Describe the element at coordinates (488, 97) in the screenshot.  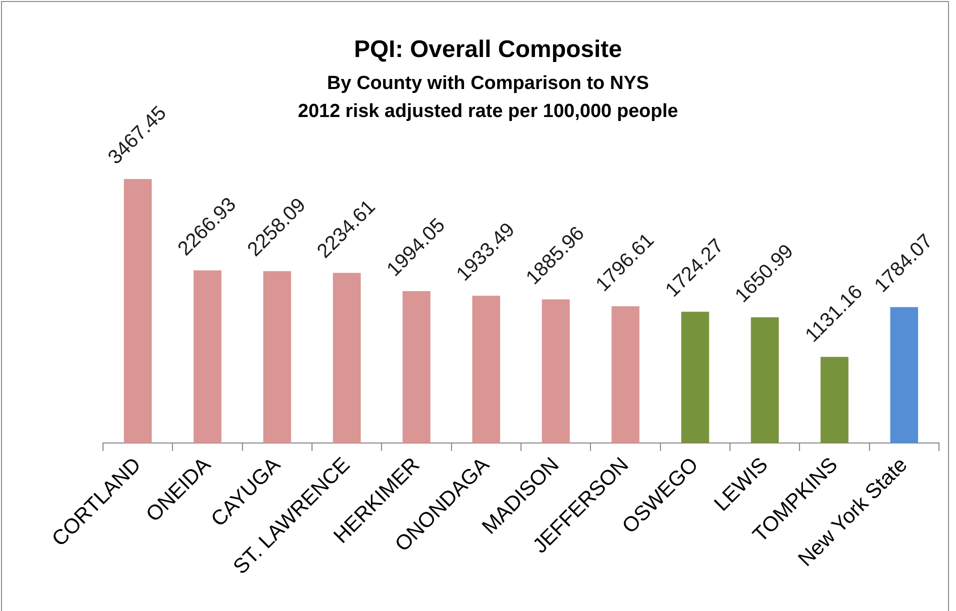
I see `chart-subtitle: By County with Comparison to NYS 2012 risk adjusted rate per 100,000 people` at that location.